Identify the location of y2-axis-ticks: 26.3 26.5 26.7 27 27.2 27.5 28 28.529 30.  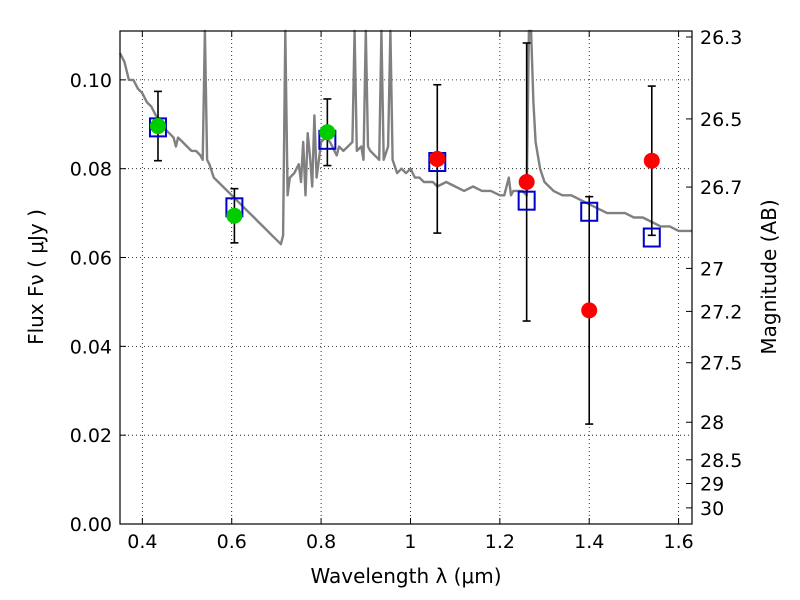
(714, 273).